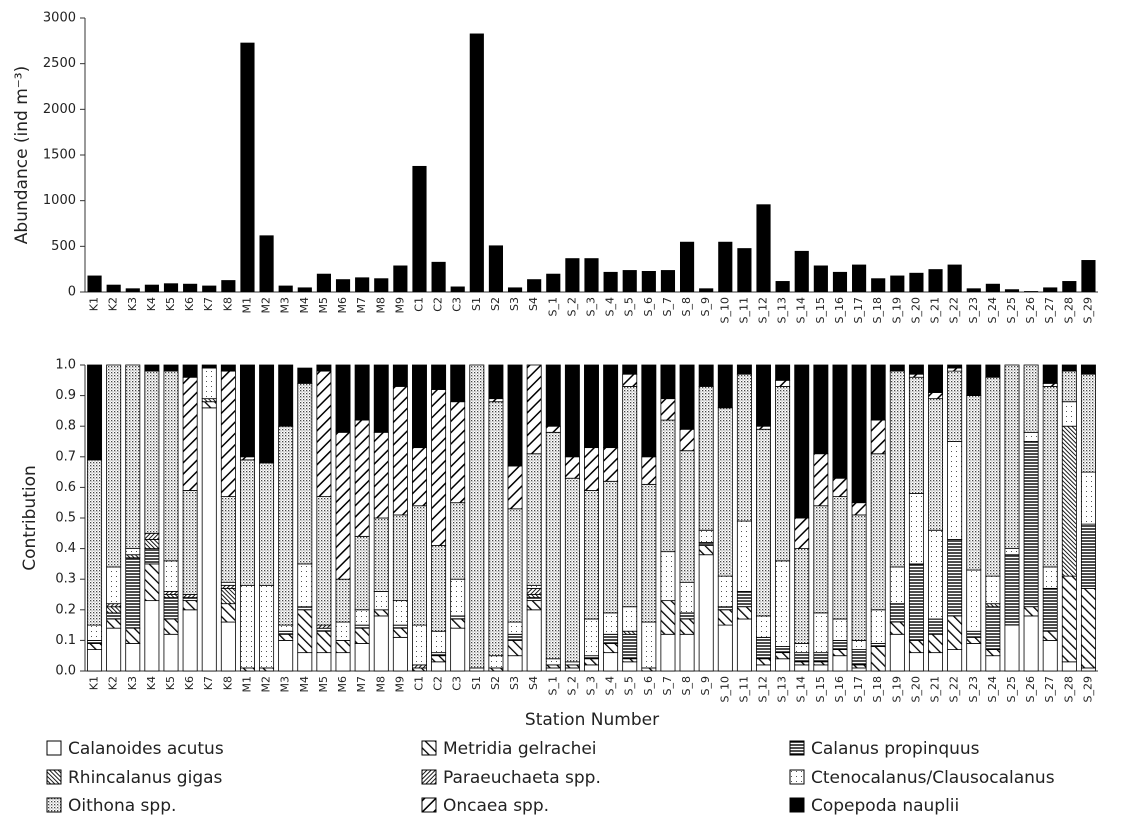 The height and width of the screenshot is (826, 1124). I want to click on y-tick-label: 0.5, so click(65, 518).